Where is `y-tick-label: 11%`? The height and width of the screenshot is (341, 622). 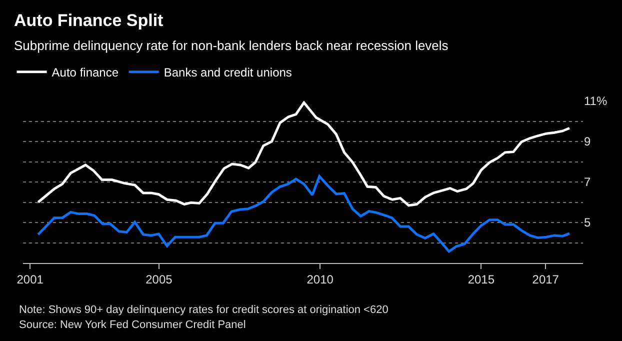
y-tick-label: 11% is located at coordinates (596, 101).